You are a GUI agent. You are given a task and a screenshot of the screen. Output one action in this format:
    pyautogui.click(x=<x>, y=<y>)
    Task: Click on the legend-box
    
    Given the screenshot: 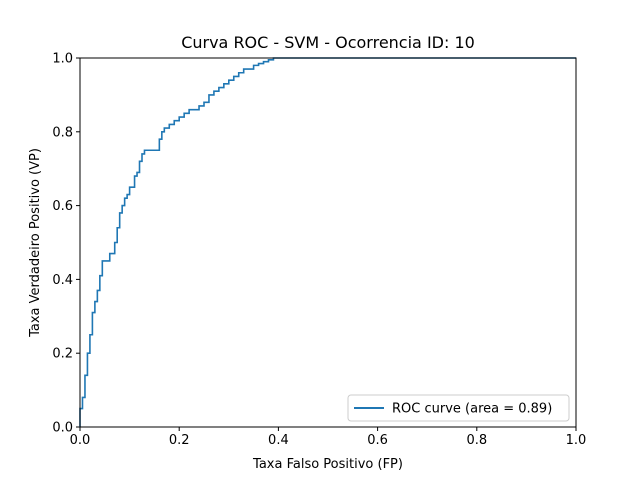 What is the action you would take?
    pyautogui.click(x=458, y=408)
    